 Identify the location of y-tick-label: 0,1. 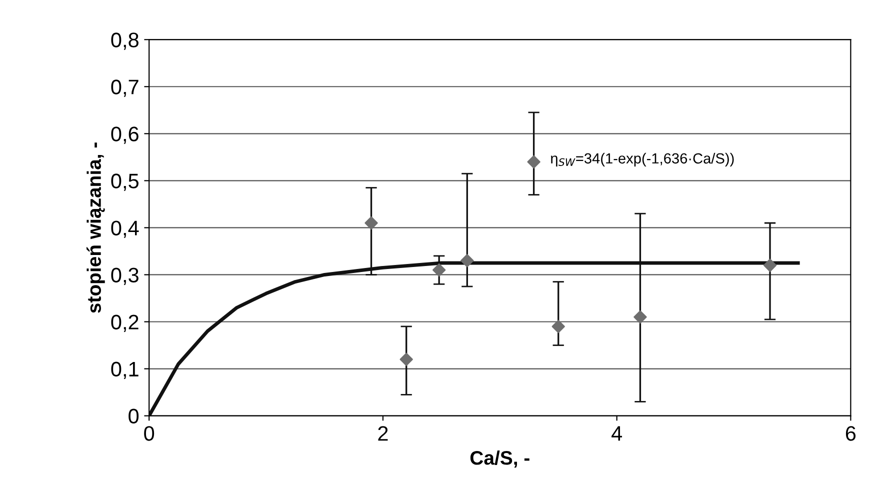
(124, 370).